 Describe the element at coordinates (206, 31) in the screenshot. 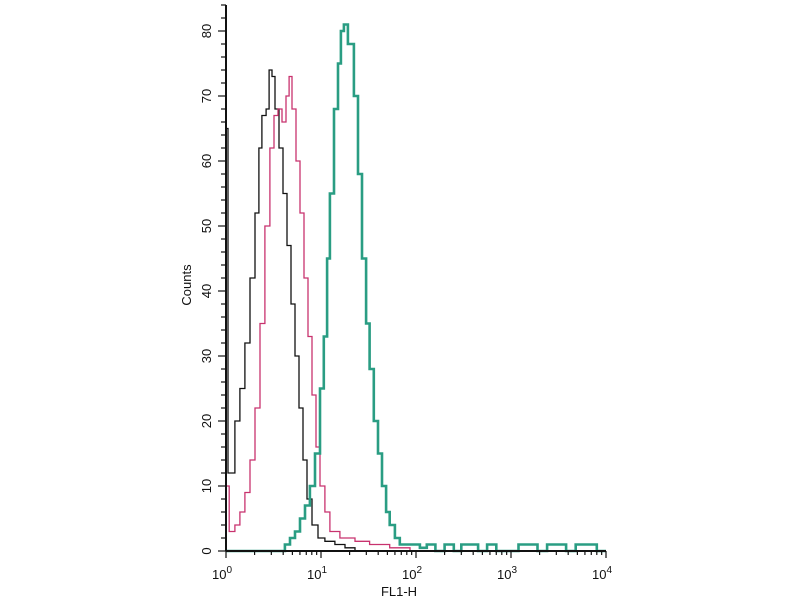

I see `y-tick-label: 80` at that location.